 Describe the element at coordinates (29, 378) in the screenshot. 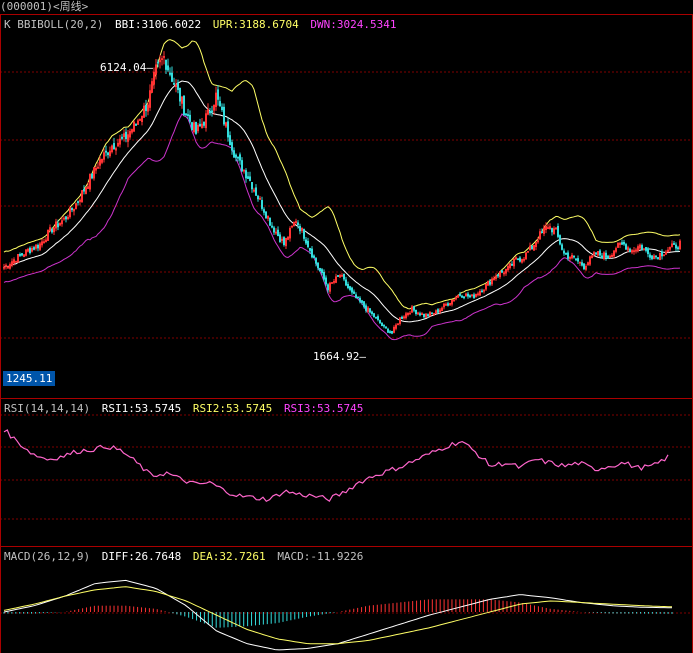

I see `price-axis-label: 1245.11` at that location.